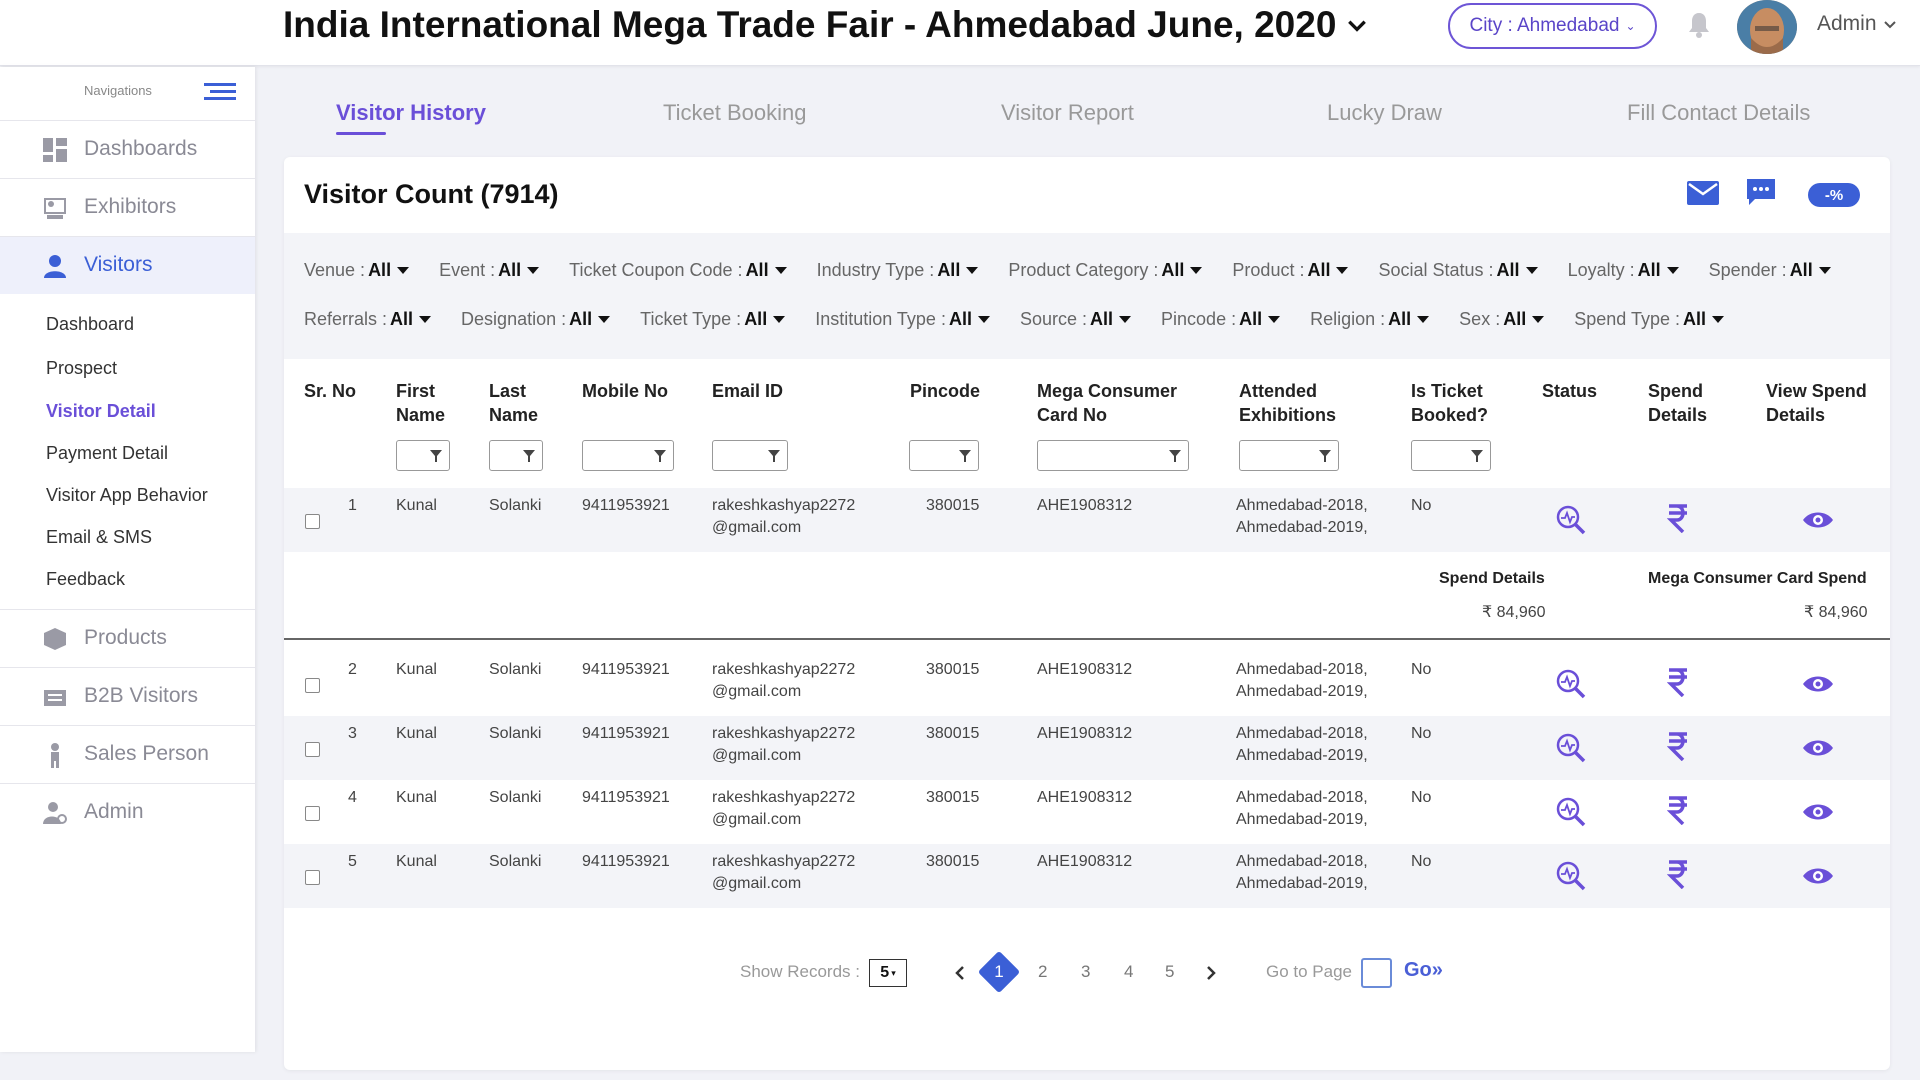 This screenshot has height=1080, width=1920. What do you see at coordinates (489, 270) in the screenshot?
I see `filter-event: Event : All` at bounding box center [489, 270].